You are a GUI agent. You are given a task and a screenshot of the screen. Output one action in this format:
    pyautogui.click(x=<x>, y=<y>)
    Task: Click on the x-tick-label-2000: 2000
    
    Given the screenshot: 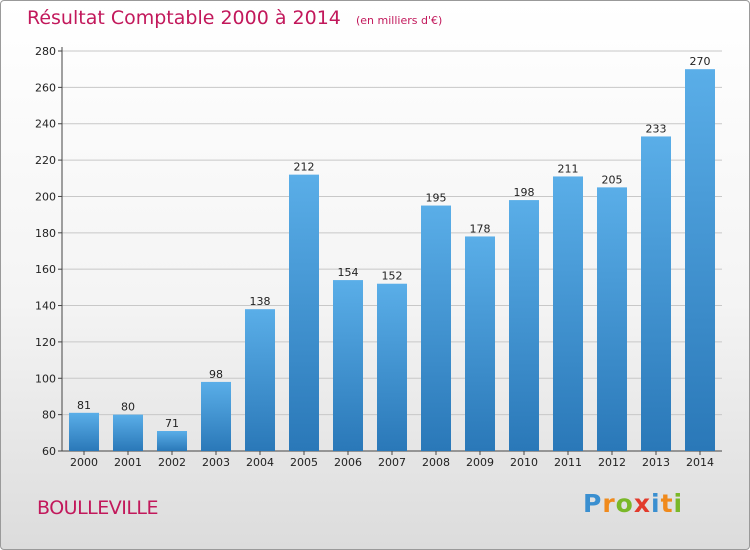 What is the action you would take?
    pyautogui.click(x=84, y=462)
    